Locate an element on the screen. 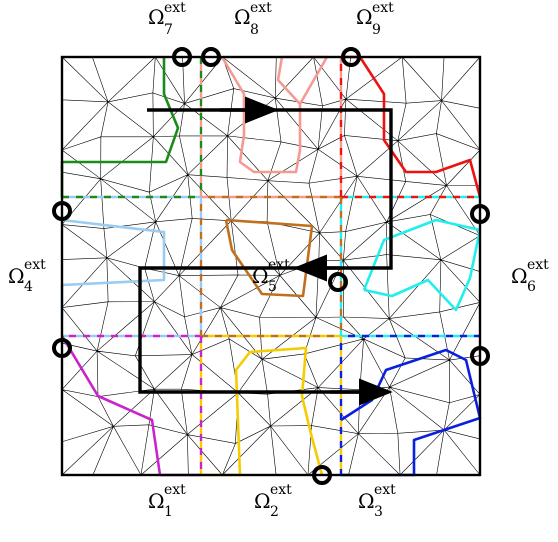 The image size is (558, 542). label-omega-2: Ω ext 2 is located at coordinates (273, 501).